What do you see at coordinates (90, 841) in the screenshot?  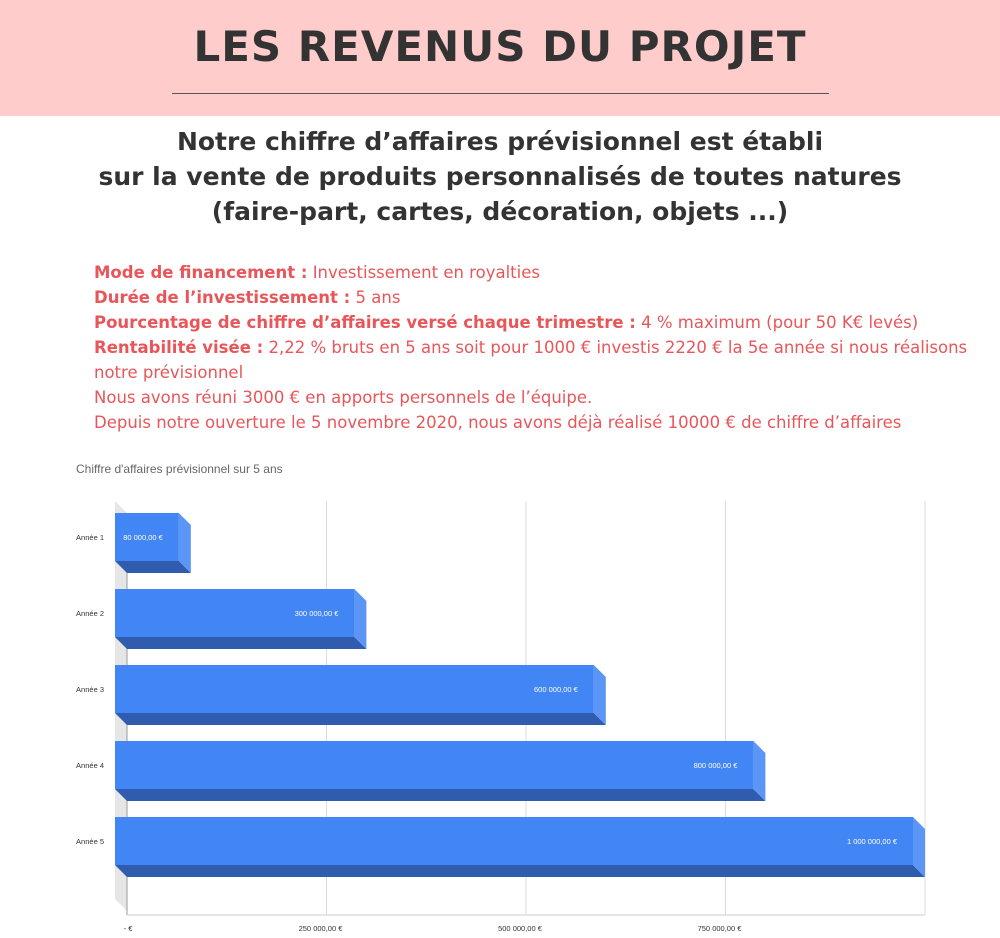 I see `category-label: Année 5` at bounding box center [90, 841].